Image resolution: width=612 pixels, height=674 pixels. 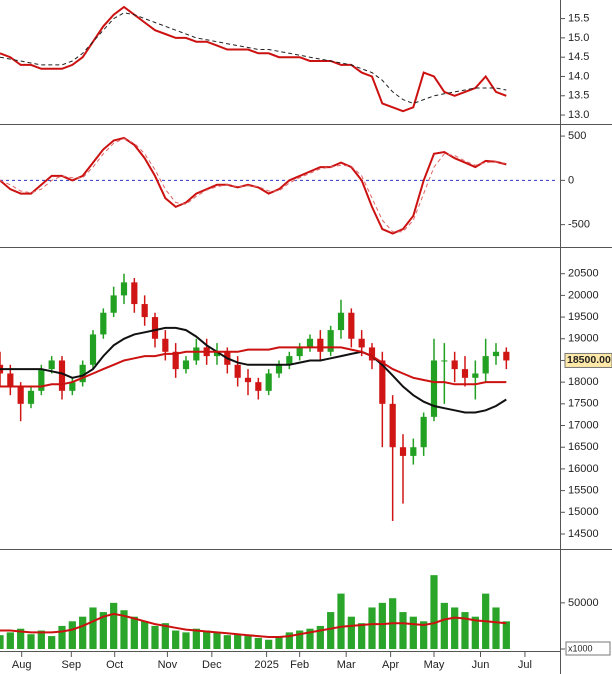 What do you see at coordinates (580, 648) in the screenshot?
I see `unit-label: x1000` at bounding box center [580, 648].